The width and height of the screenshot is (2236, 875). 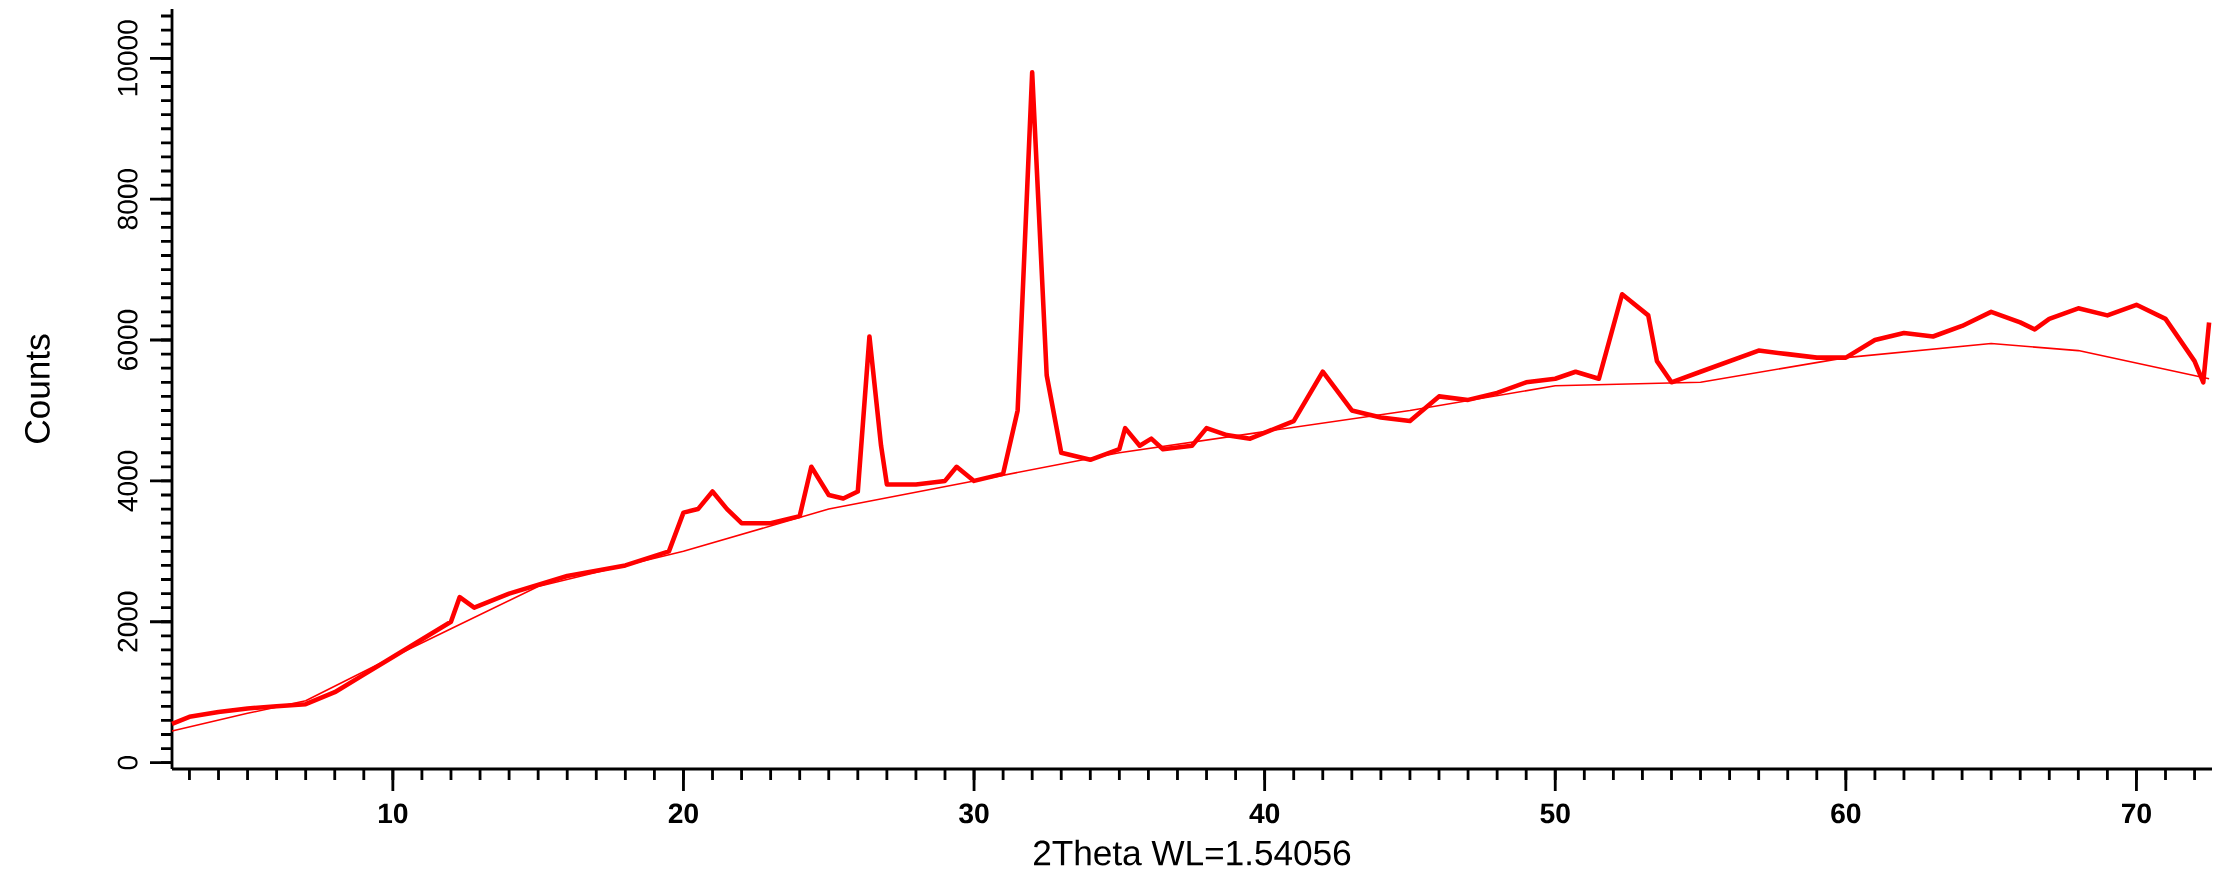 What do you see at coordinates (37, 388) in the screenshot?
I see `y-axis-title: Counts` at bounding box center [37, 388].